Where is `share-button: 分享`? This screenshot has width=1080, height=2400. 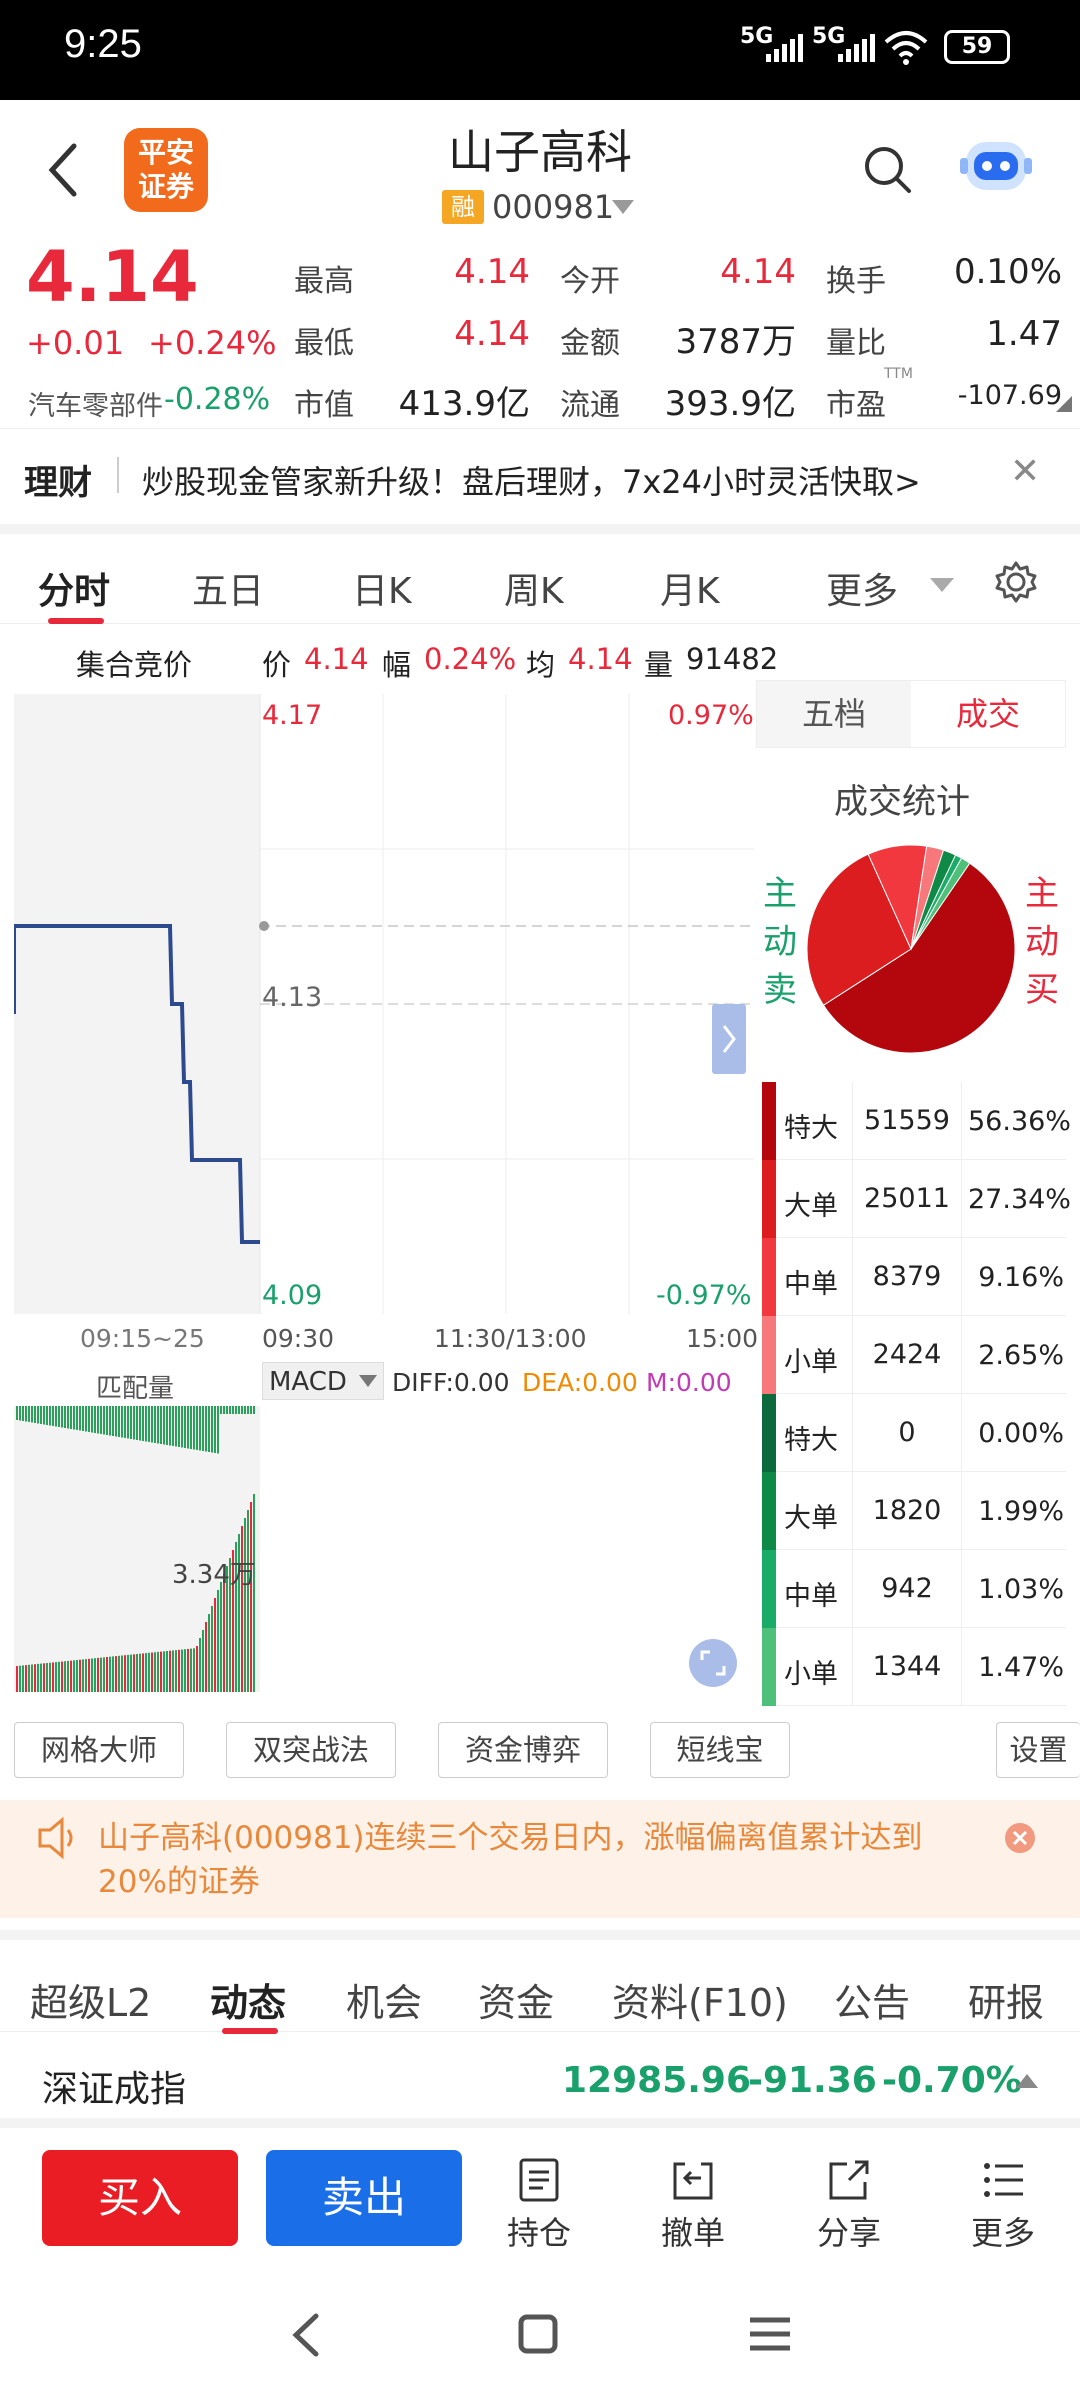 share-button: 分享 is located at coordinates (849, 2196).